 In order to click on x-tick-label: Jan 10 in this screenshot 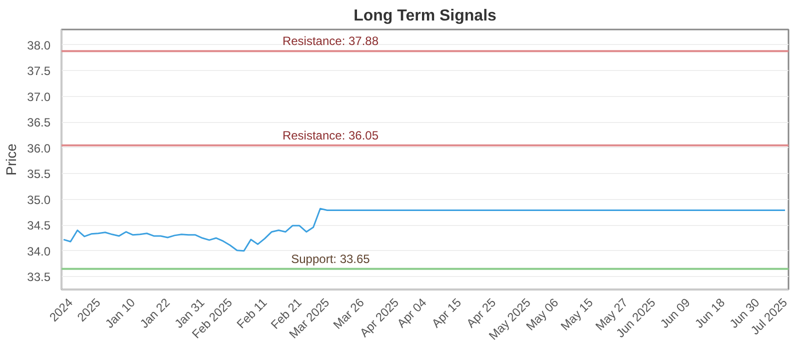, I will do `click(120, 313)`.